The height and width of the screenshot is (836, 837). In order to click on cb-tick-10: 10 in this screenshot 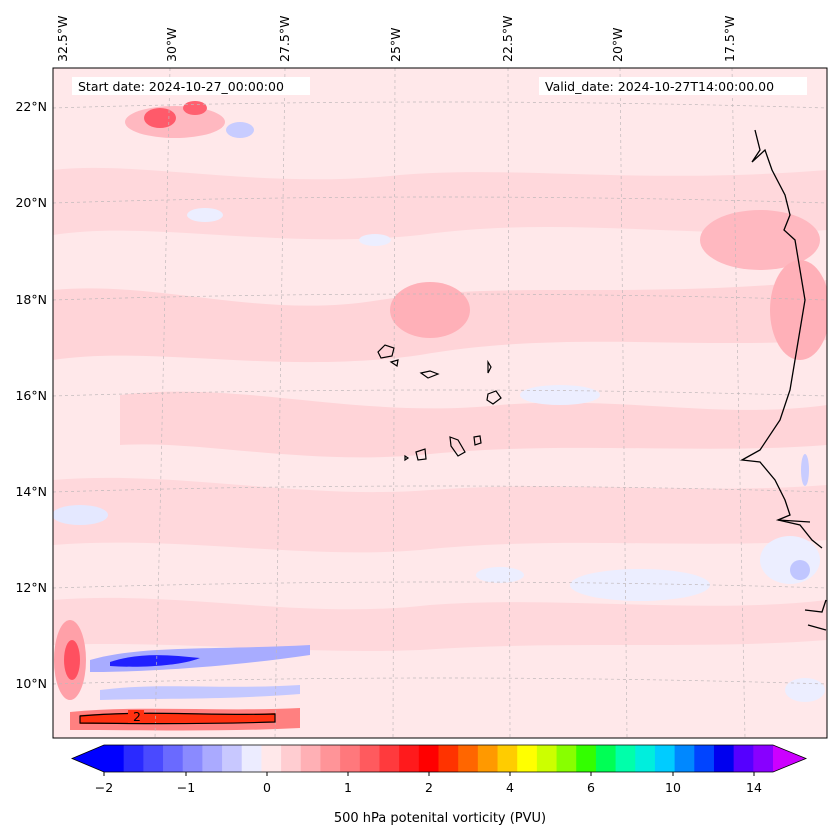, I will do `click(673, 787)`.